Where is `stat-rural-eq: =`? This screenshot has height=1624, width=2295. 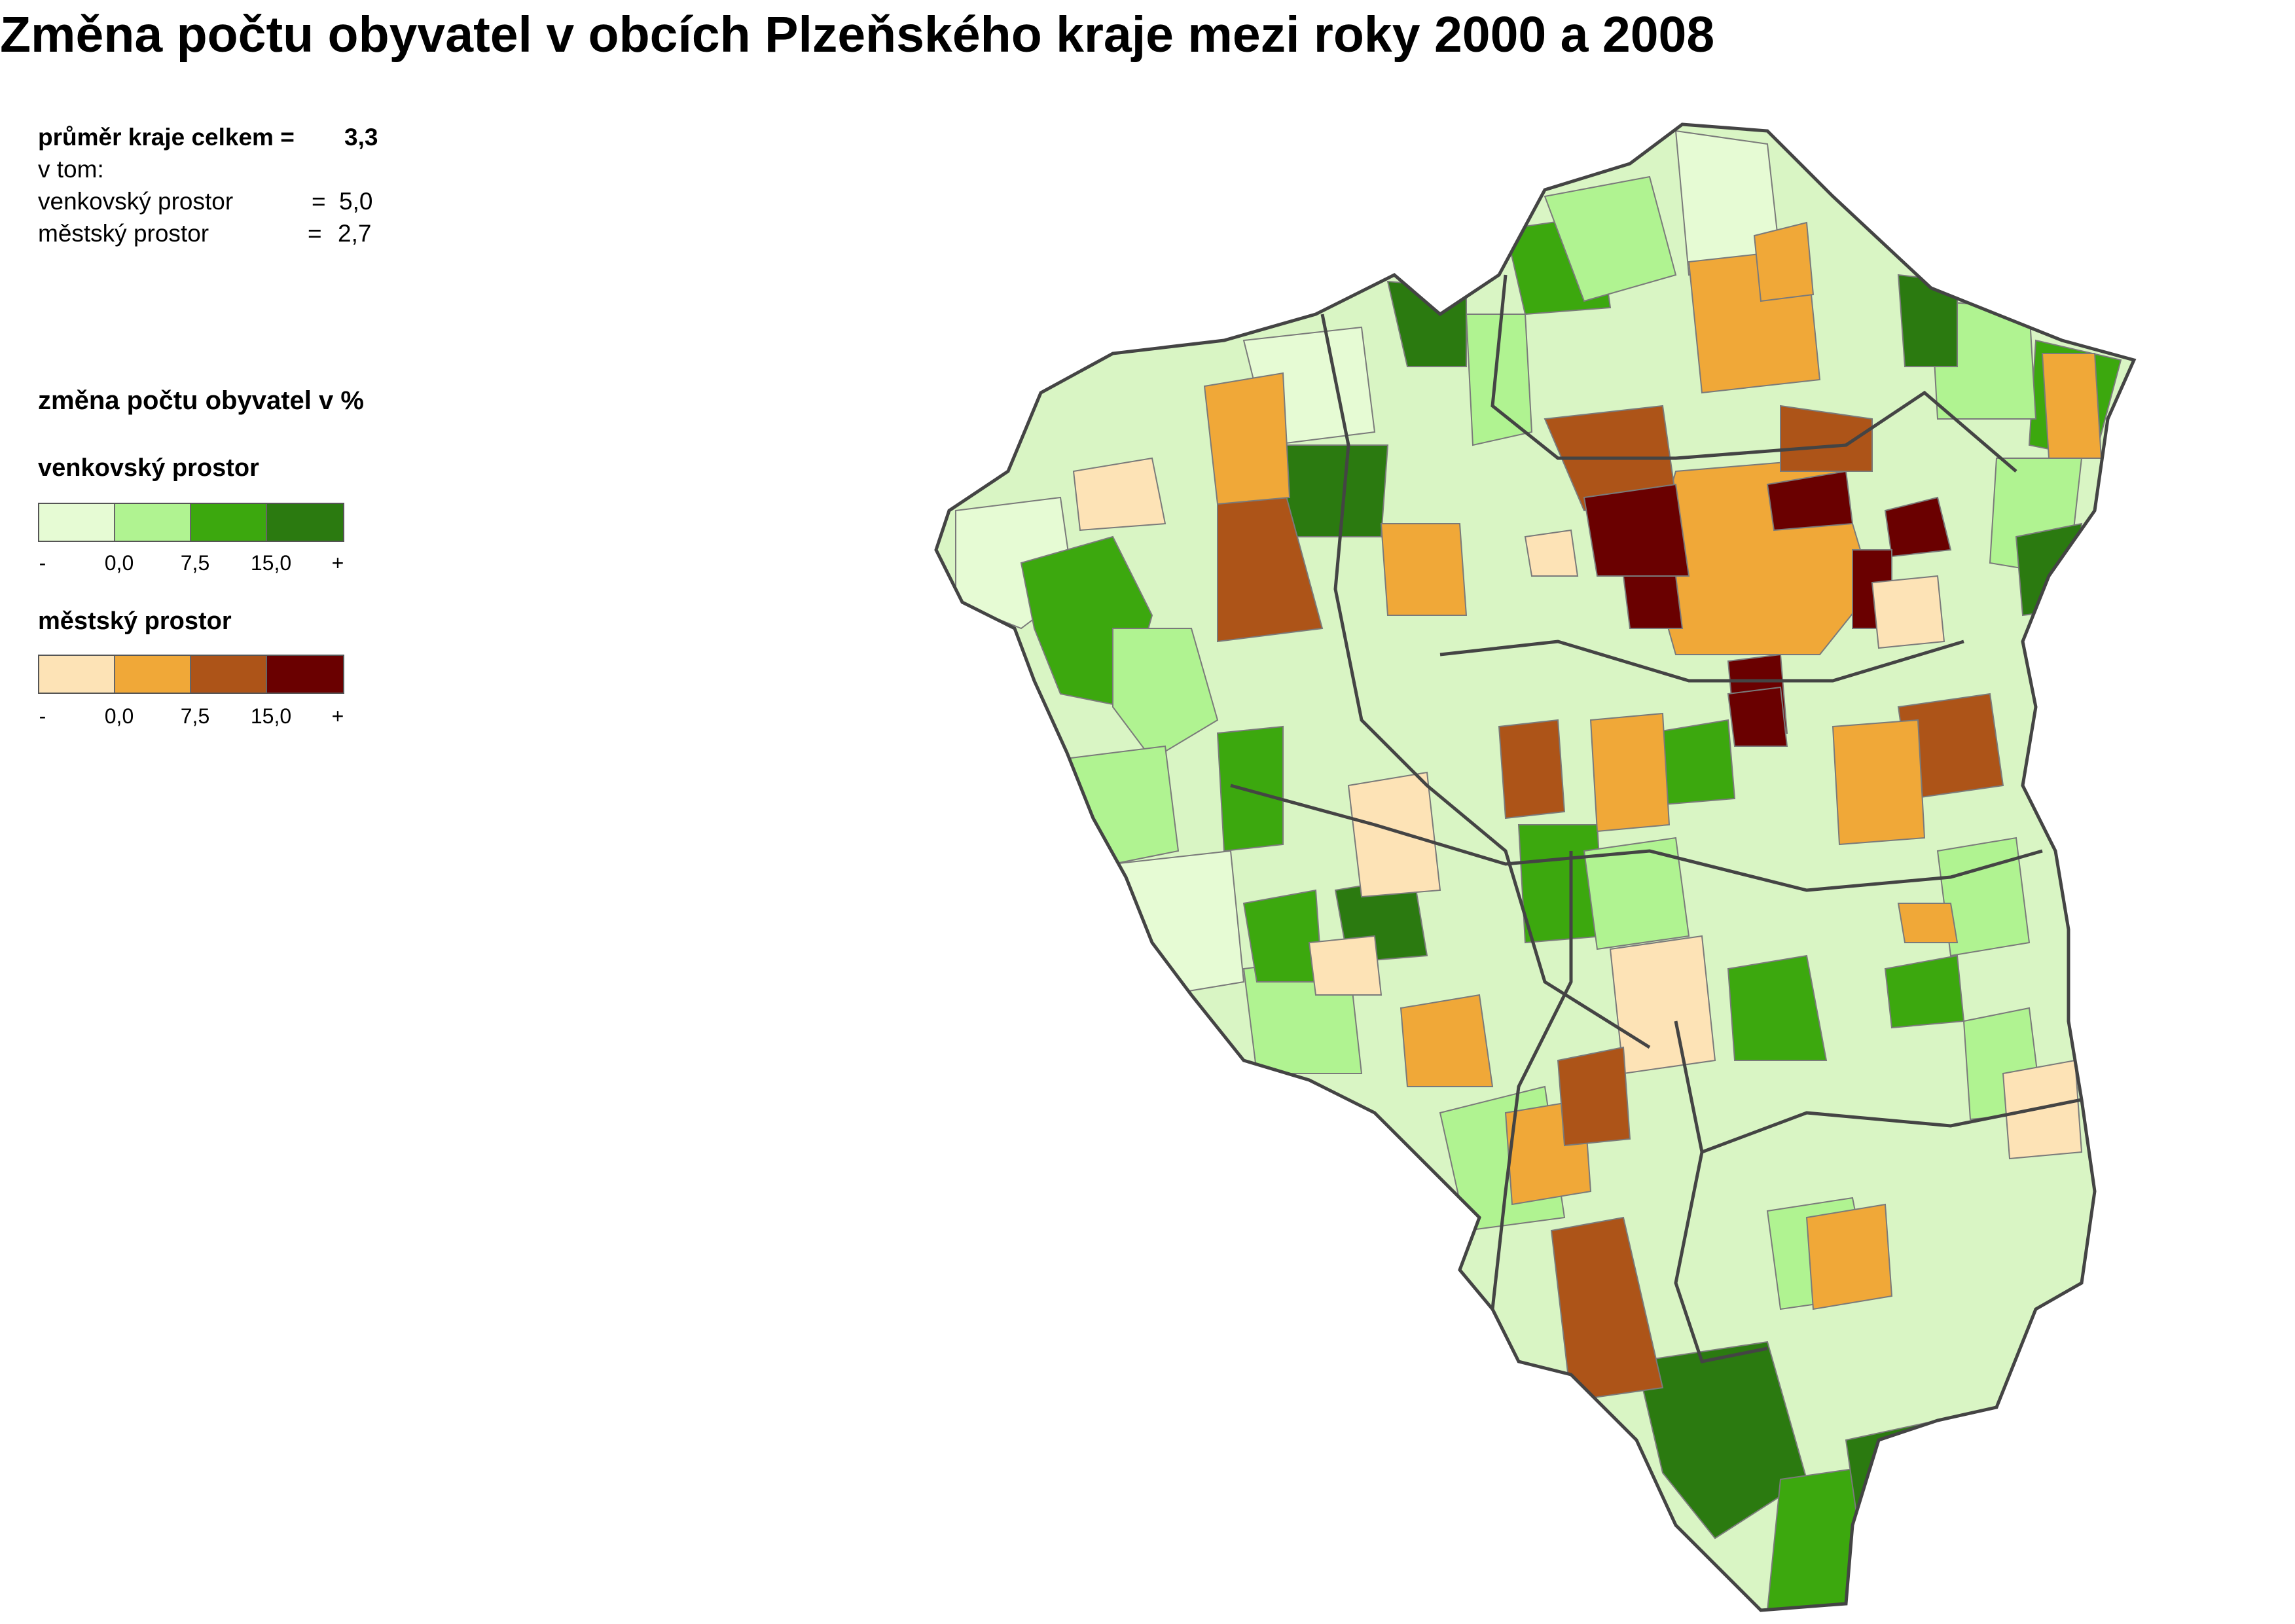
stat-rural-eq: = is located at coordinates (319, 202).